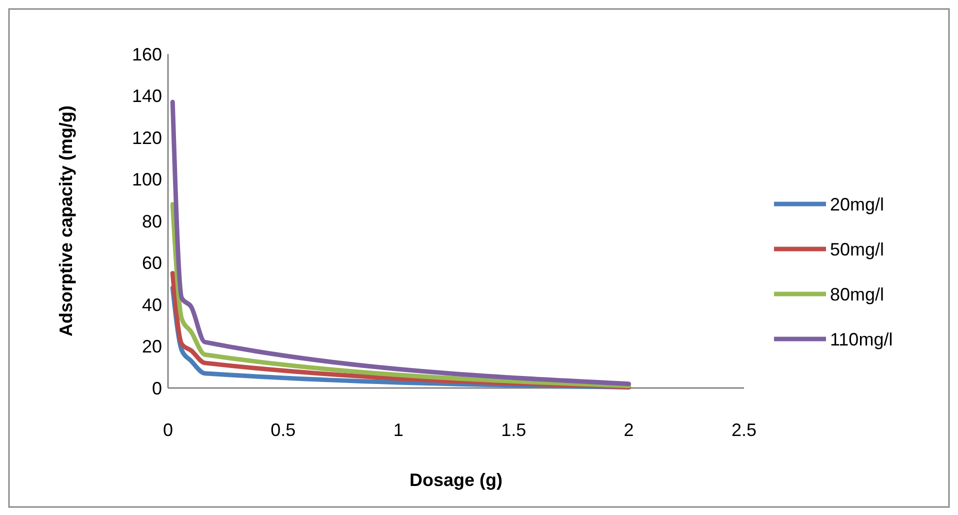 Image resolution: width=958 pixels, height=515 pixels. Describe the element at coordinates (147, 96) in the screenshot. I see `y-tick-label: 140` at that location.